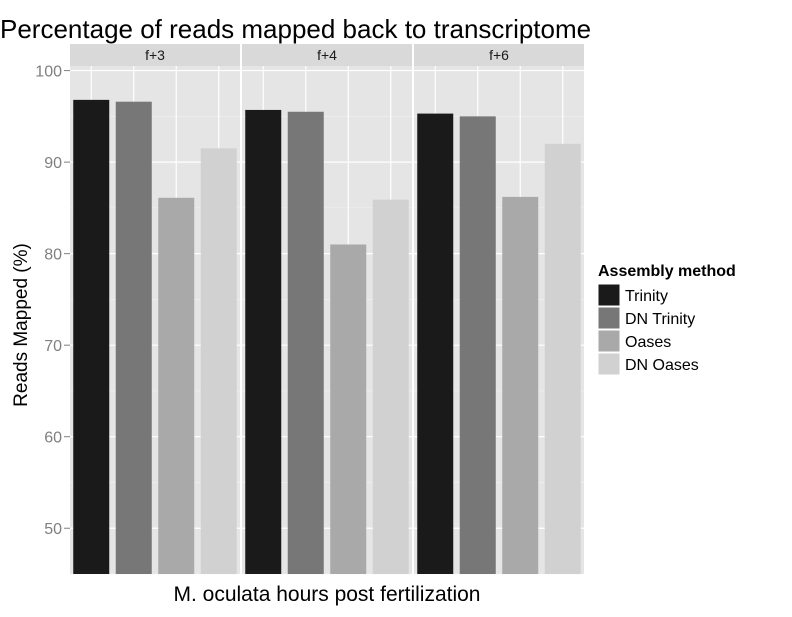 This screenshot has height=617, width=792. Describe the element at coordinates (648, 329) in the screenshot. I see `legend-items: Trinity DN Trinity Oases DN Oases` at that location.